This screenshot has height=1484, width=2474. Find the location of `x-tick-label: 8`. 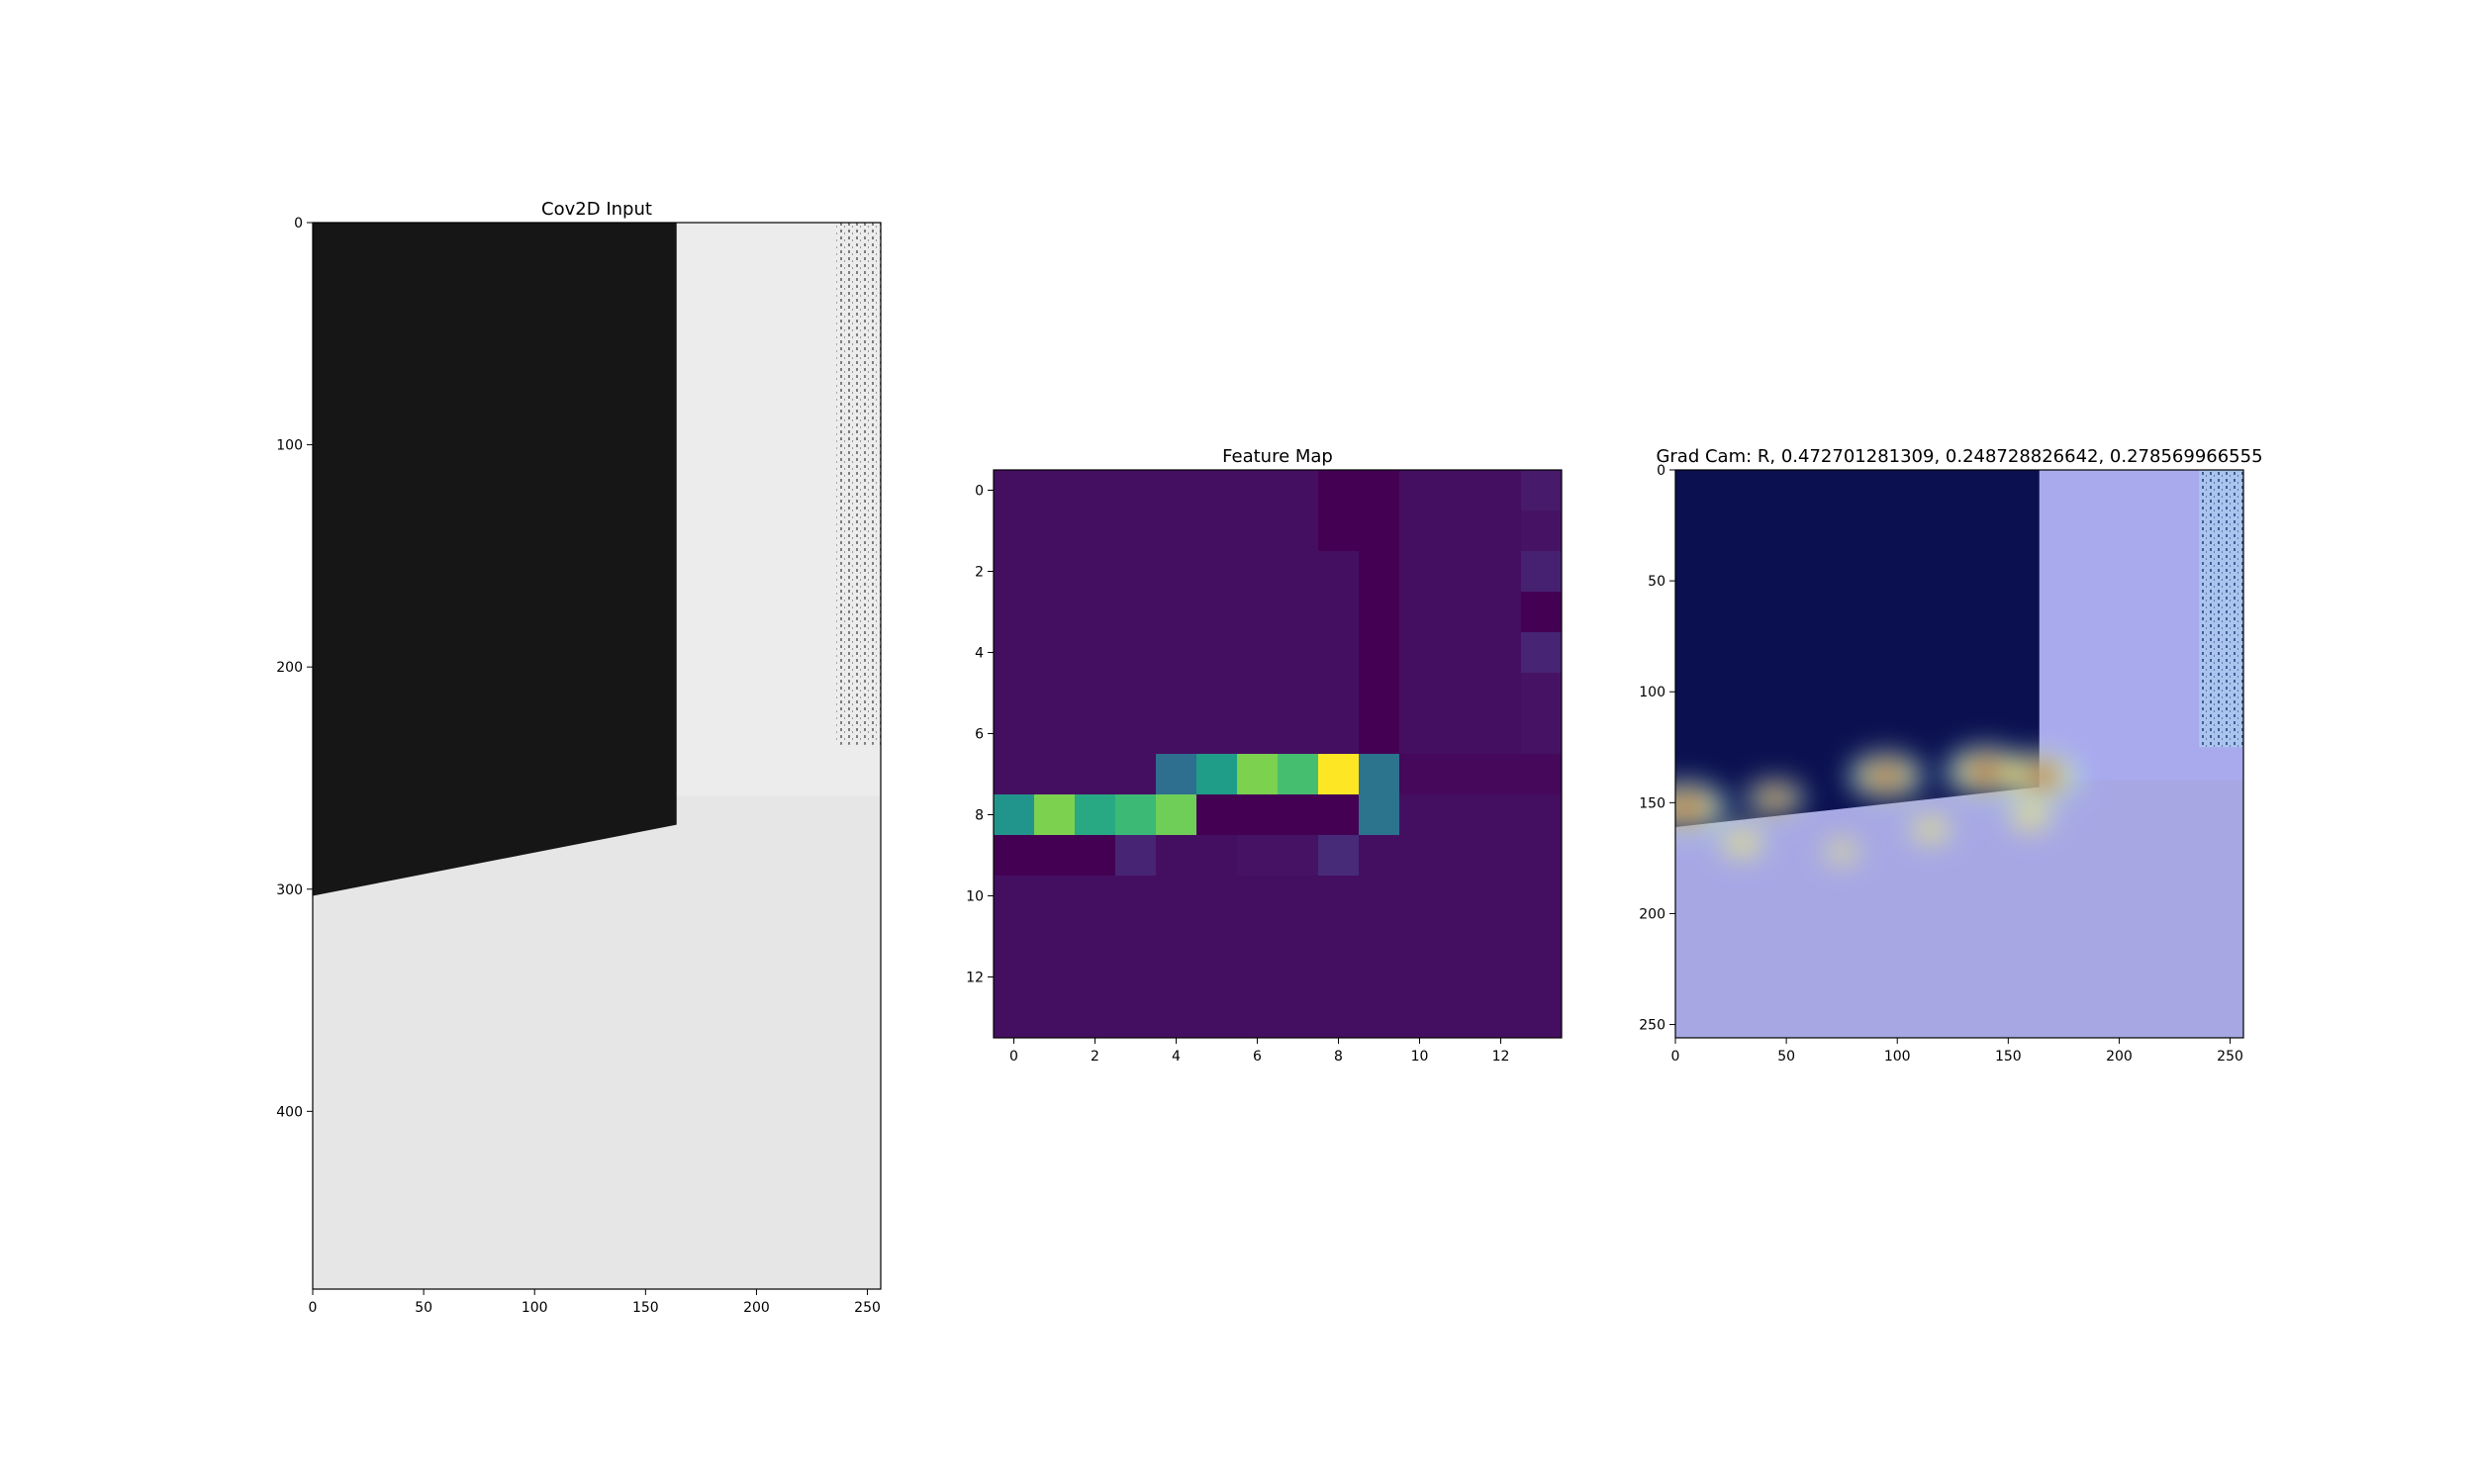

x-tick-label: 8 is located at coordinates (1338, 1057).